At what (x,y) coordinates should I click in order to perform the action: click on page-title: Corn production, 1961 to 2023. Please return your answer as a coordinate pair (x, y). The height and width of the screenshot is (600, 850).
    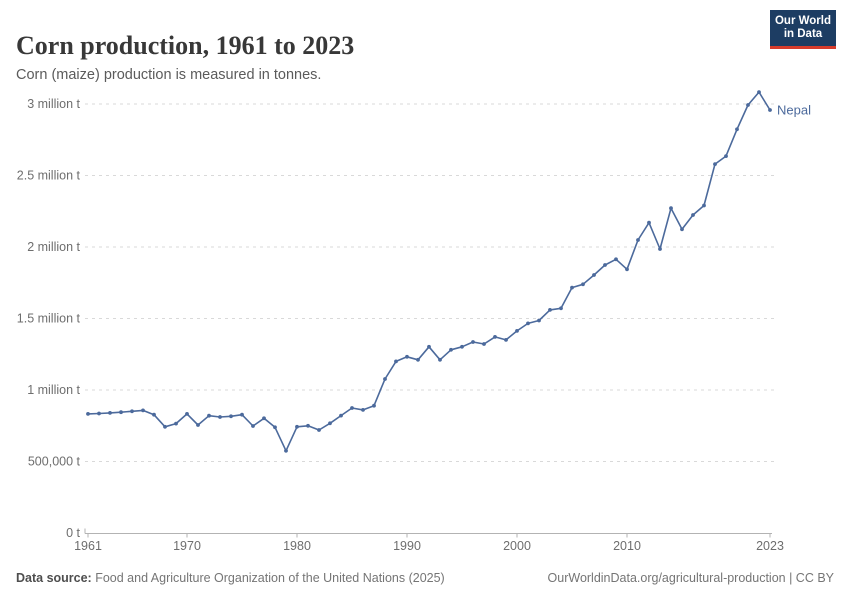
    Looking at the image, I should click on (185, 46).